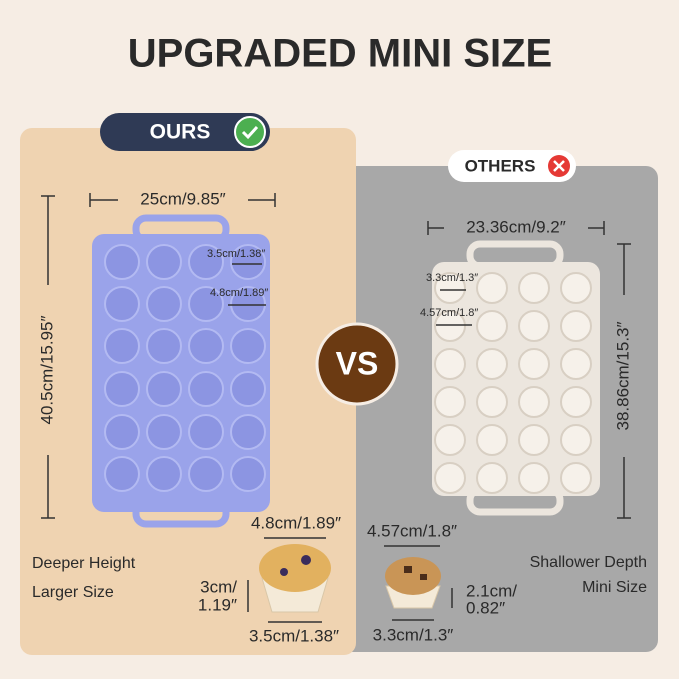 The height and width of the screenshot is (679, 679). Describe the element at coordinates (217, 604) in the screenshot. I see `ours-muffin-height: 1.19″` at that location.